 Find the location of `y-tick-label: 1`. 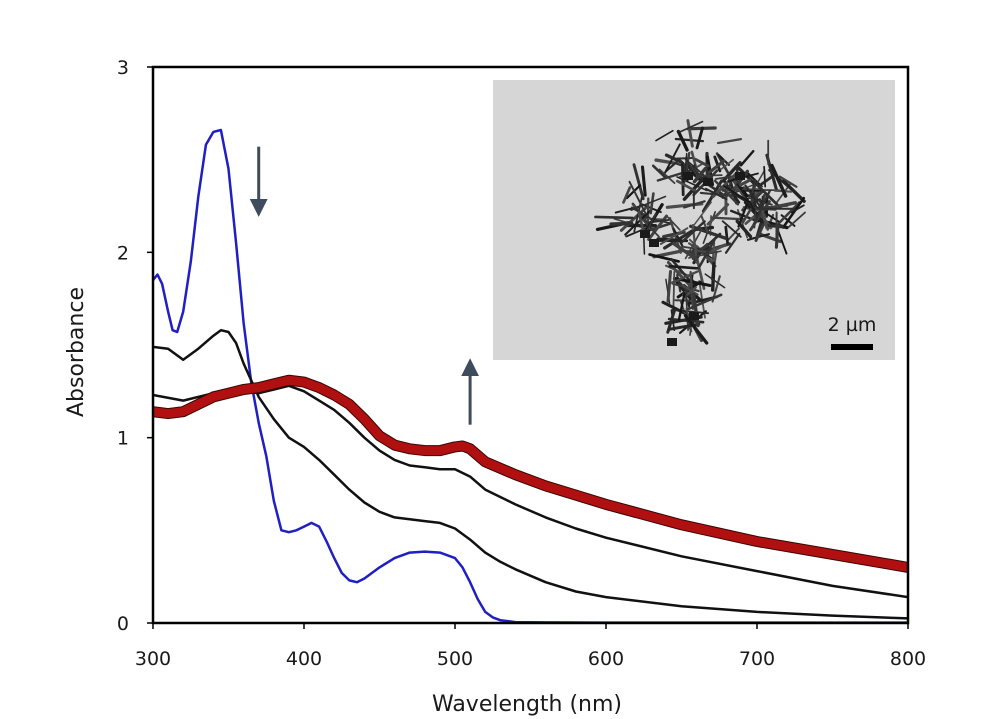

y-tick-label: 1 is located at coordinates (123, 439).